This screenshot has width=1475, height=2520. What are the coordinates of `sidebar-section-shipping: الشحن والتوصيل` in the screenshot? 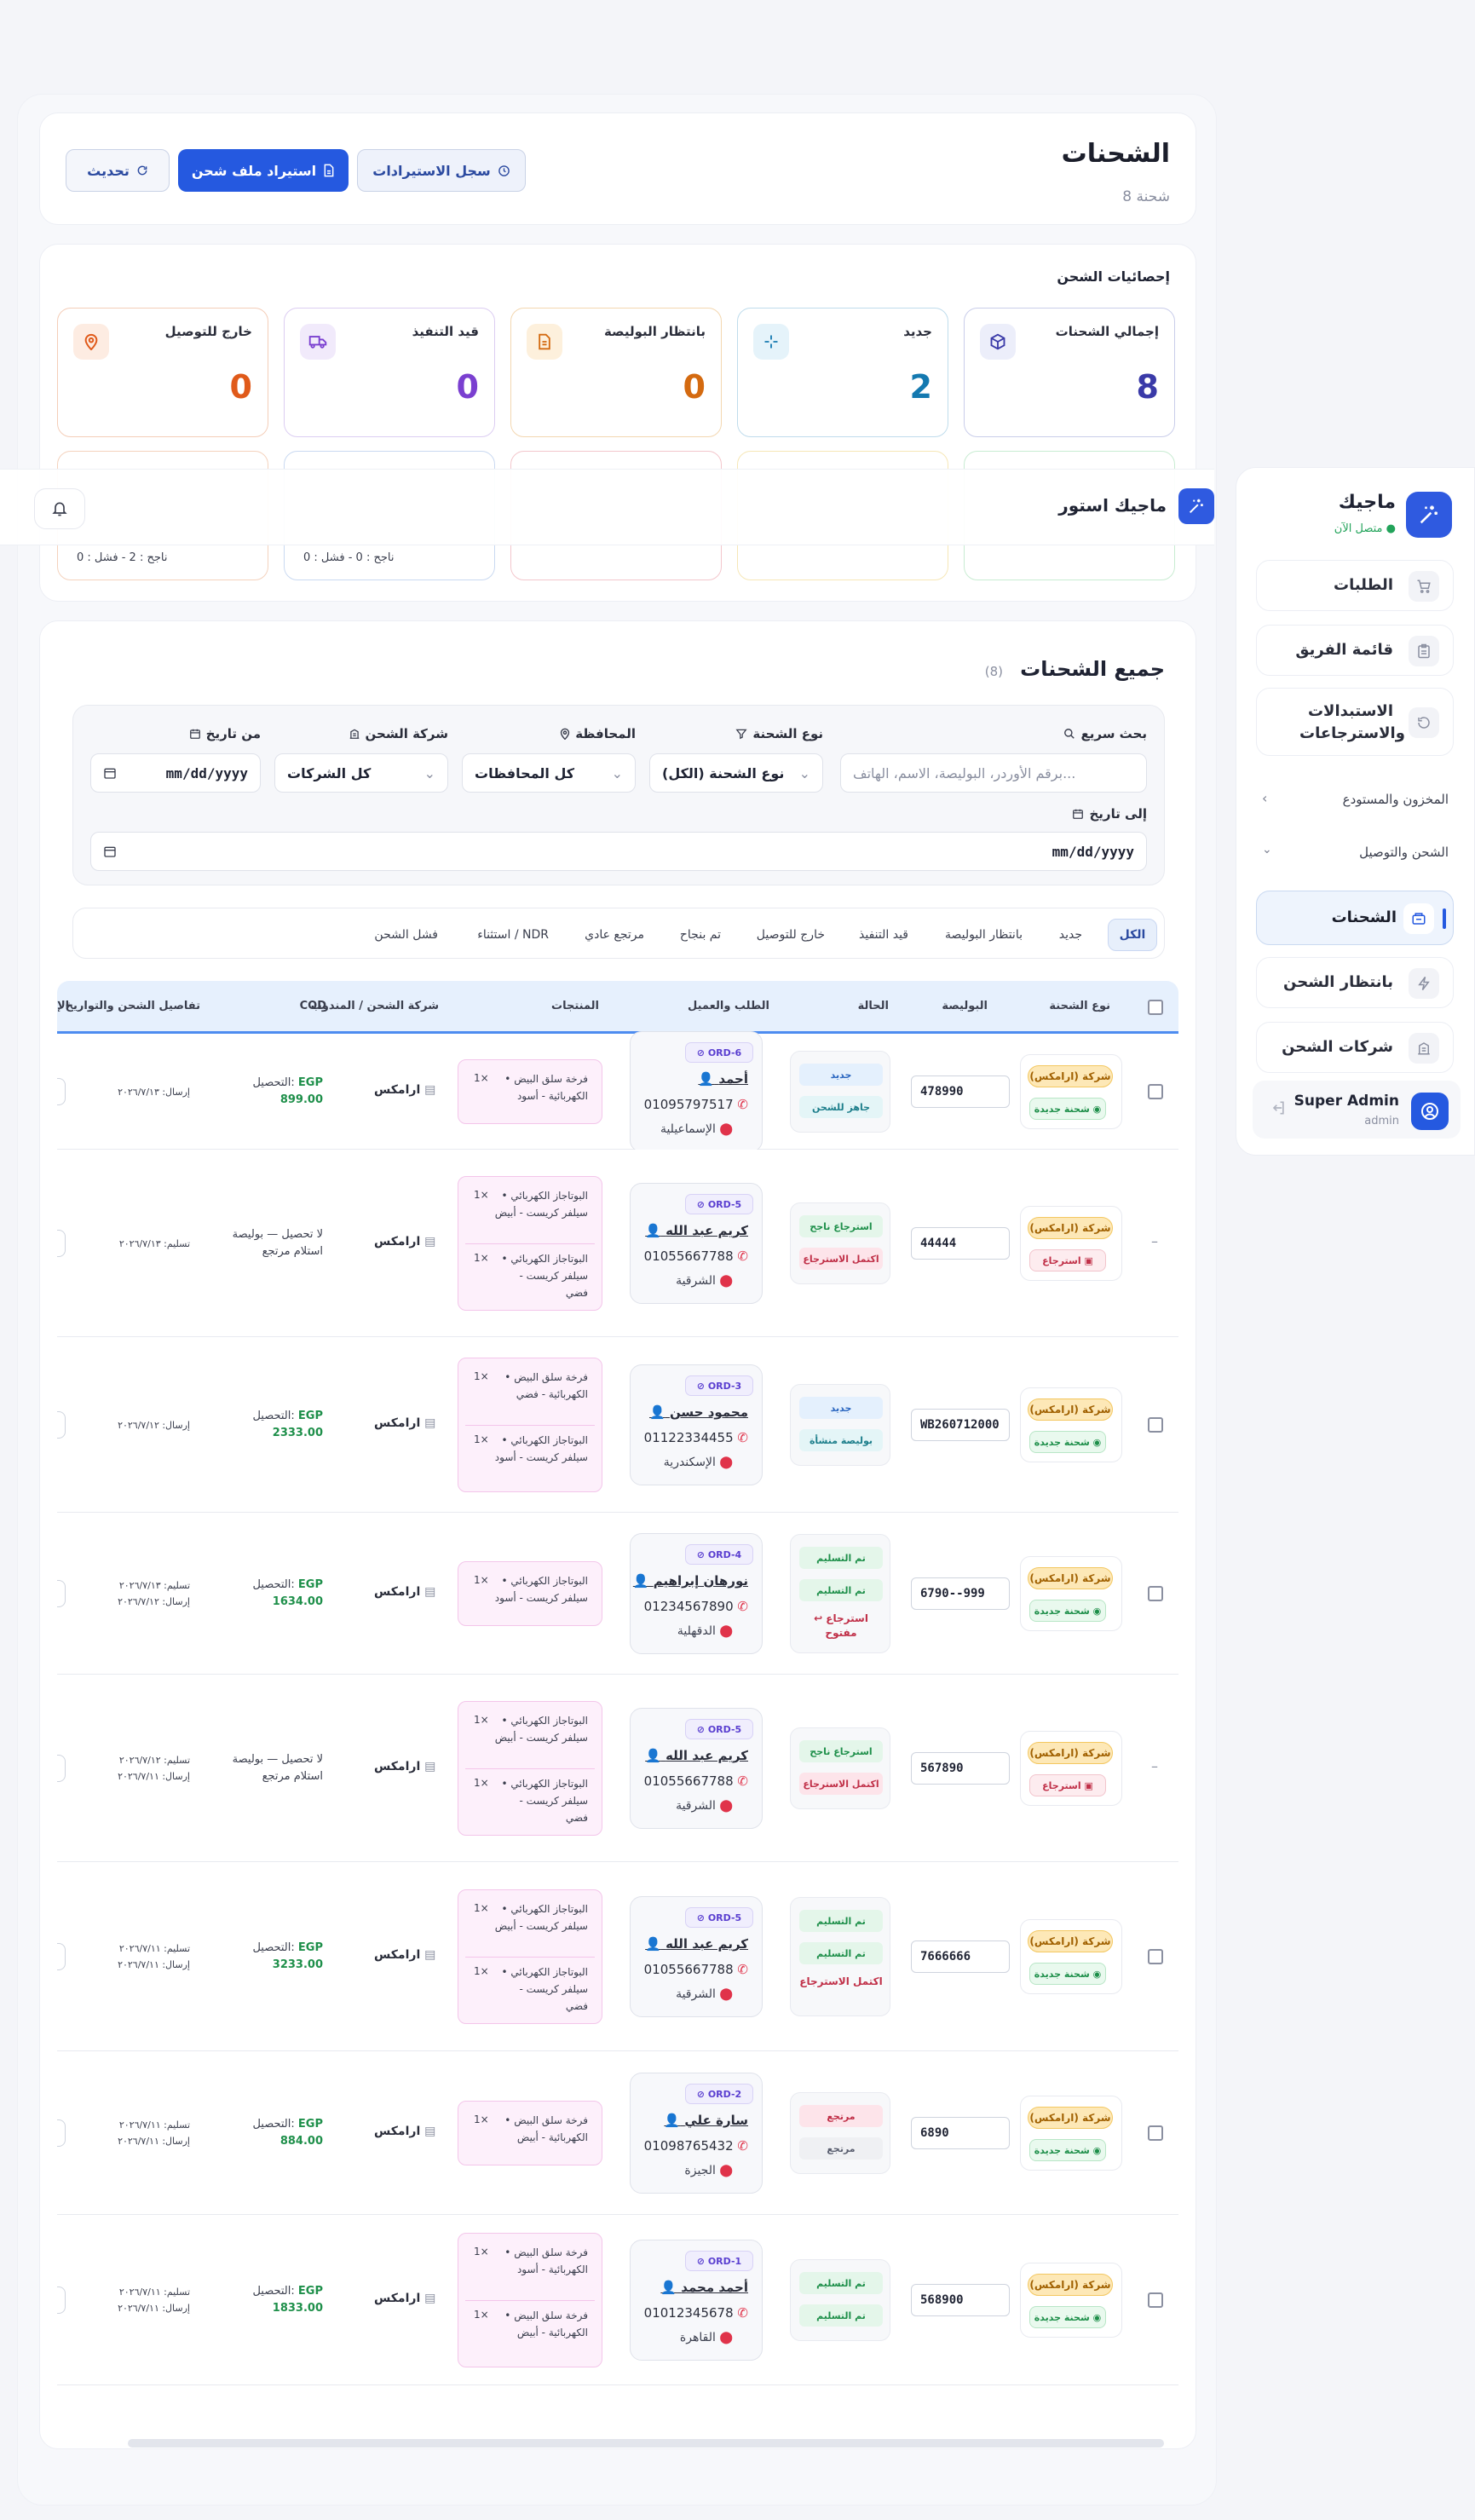 It's located at (1404, 852).